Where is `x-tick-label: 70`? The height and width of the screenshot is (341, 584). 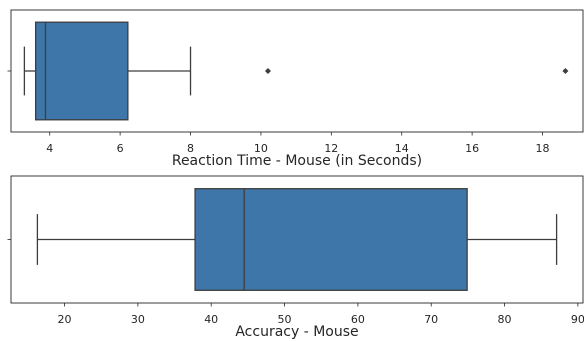
x-tick-label: 70 is located at coordinates (431, 319).